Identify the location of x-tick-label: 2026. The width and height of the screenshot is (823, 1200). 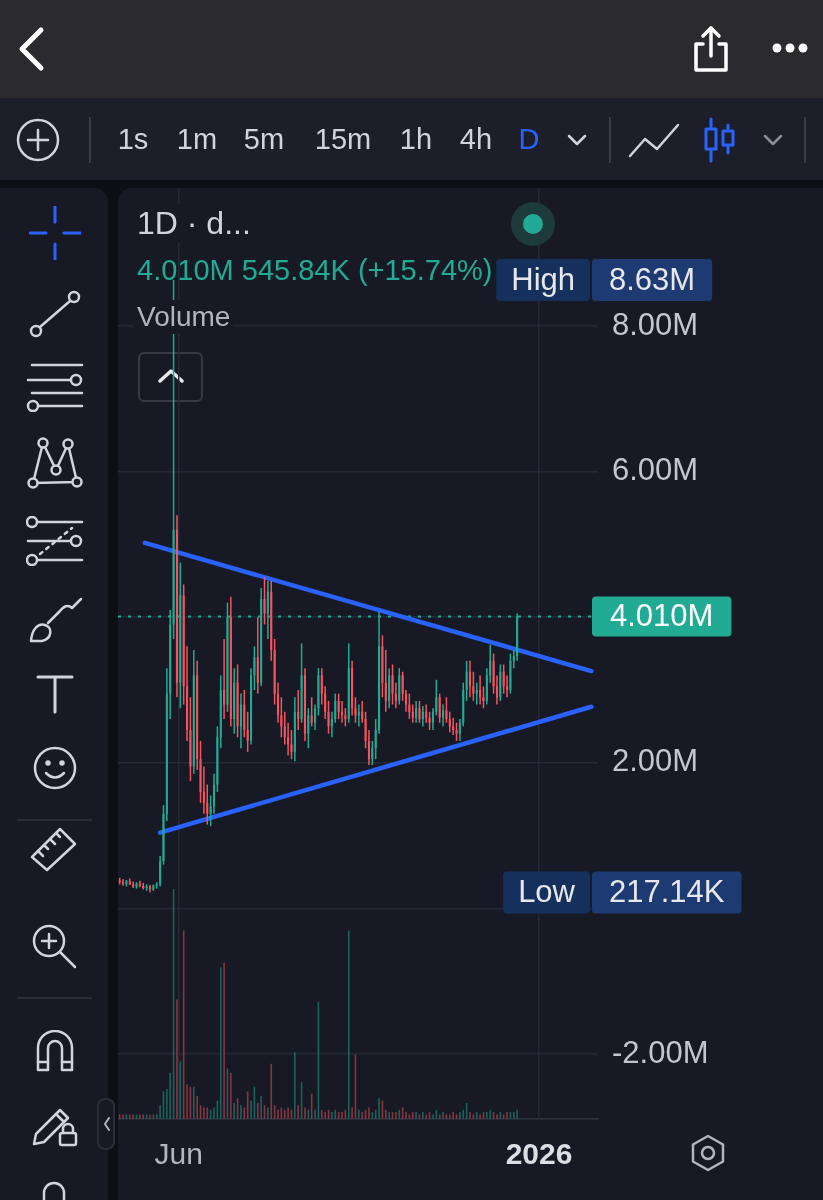
(539, 1154).